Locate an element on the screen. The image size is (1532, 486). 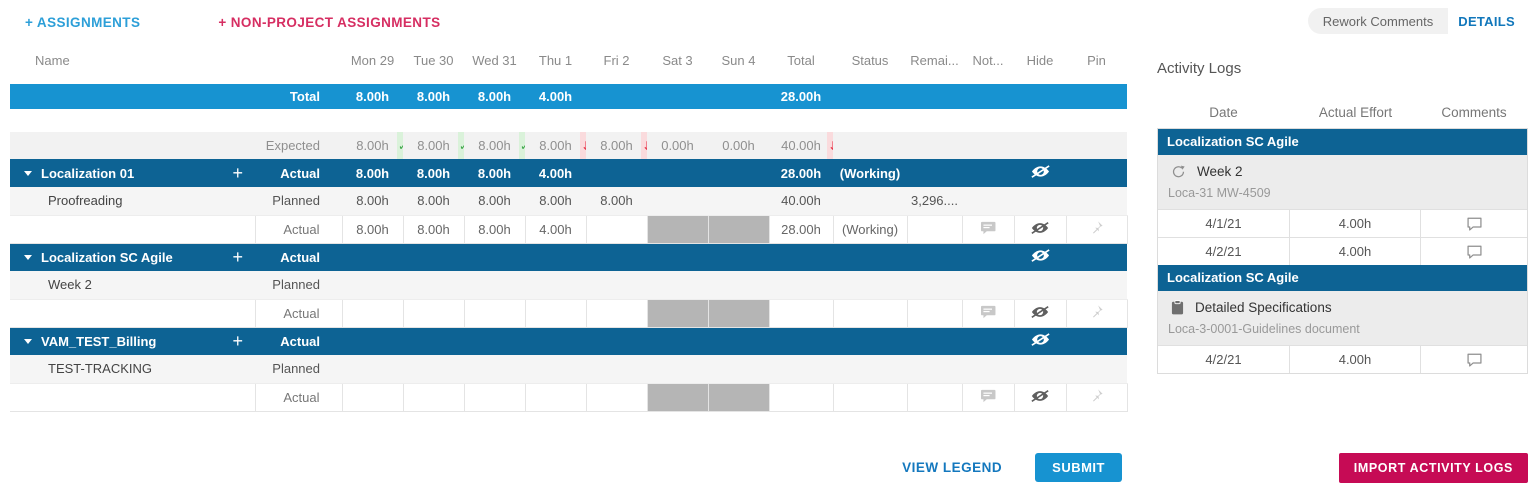
col-header-sun: Sun 4 is located at coordinates (738, 60).